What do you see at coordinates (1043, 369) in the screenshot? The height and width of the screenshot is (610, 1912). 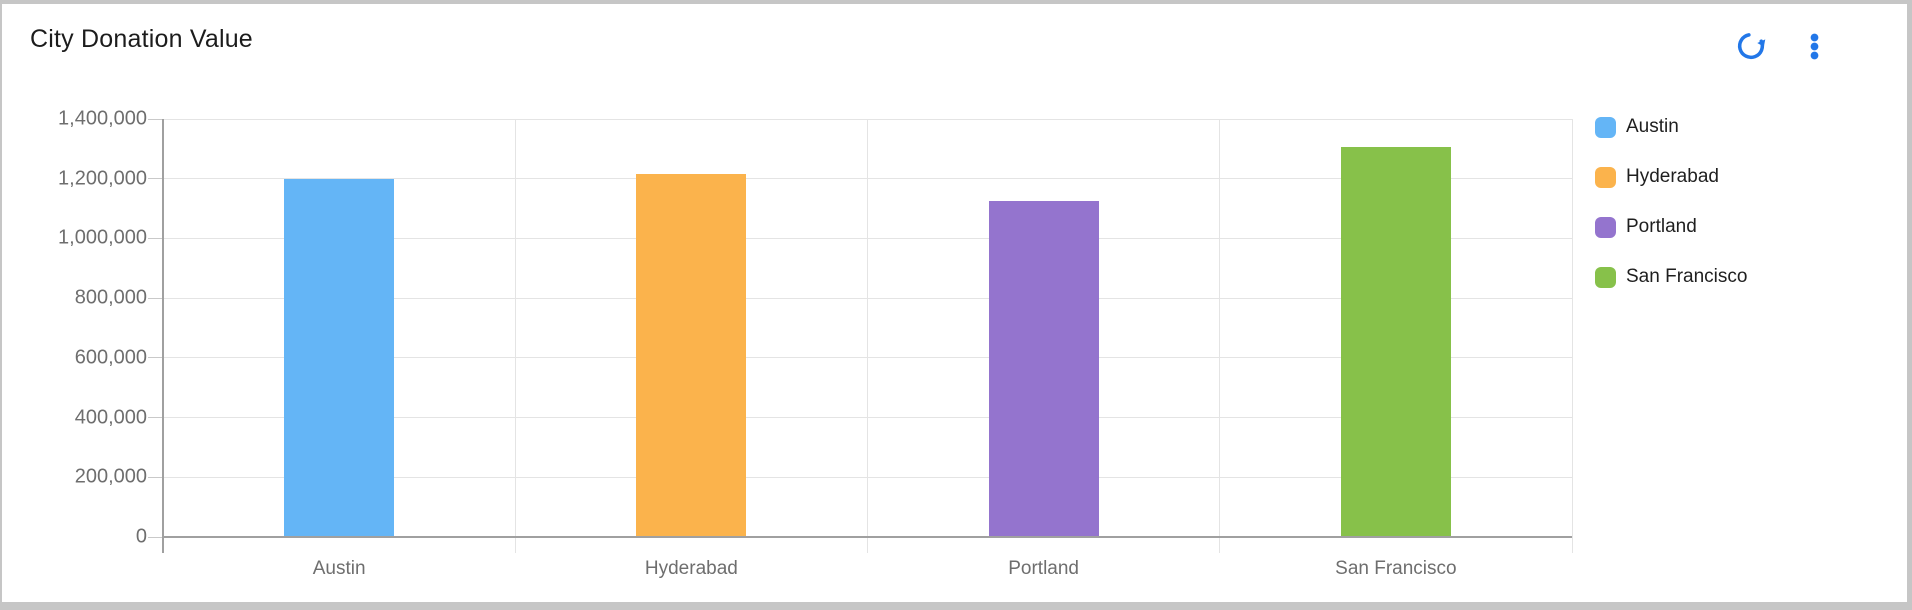 I see `bar-portland` at bounding box center [1043, 369].